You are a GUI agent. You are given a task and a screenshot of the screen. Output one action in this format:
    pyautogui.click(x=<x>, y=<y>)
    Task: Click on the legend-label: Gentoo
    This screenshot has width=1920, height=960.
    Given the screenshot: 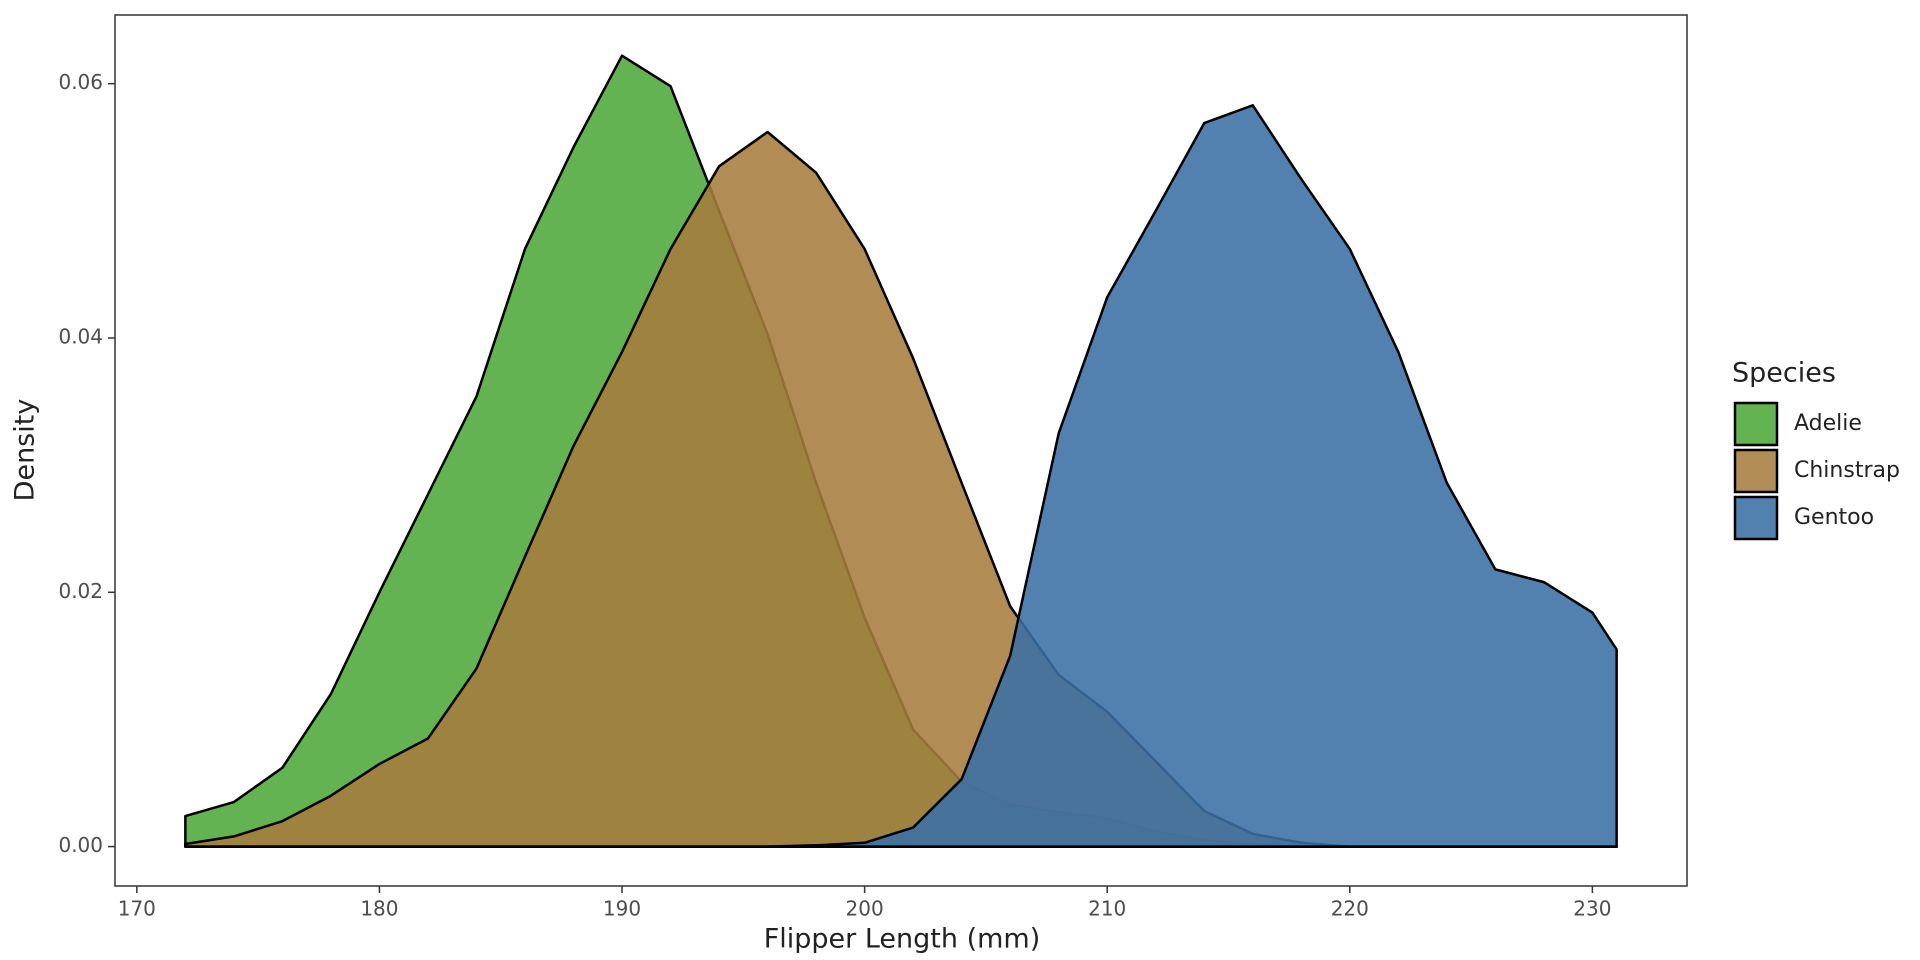 What is the action you would take?
    pyautogui.click(x=1834, y=517)
    